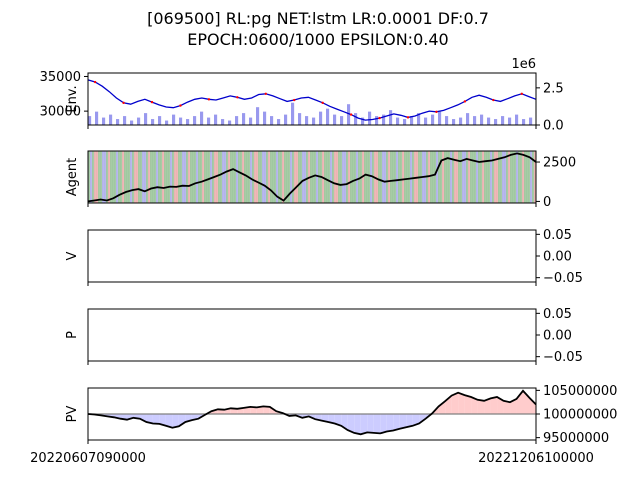 This screenshot has height=480, width=640. What do you see at coordinates (536, 458) in the screenshot?
I see `x-tick-end: 20221206100000` at bounding box center [536, 458].